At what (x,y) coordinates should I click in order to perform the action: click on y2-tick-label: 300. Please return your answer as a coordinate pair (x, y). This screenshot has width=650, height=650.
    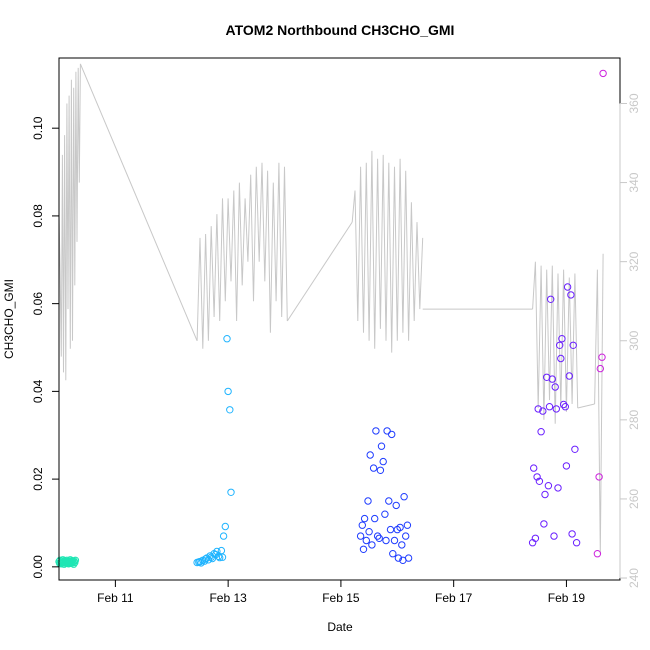
    Looking at the image, I should click on (634, 340).